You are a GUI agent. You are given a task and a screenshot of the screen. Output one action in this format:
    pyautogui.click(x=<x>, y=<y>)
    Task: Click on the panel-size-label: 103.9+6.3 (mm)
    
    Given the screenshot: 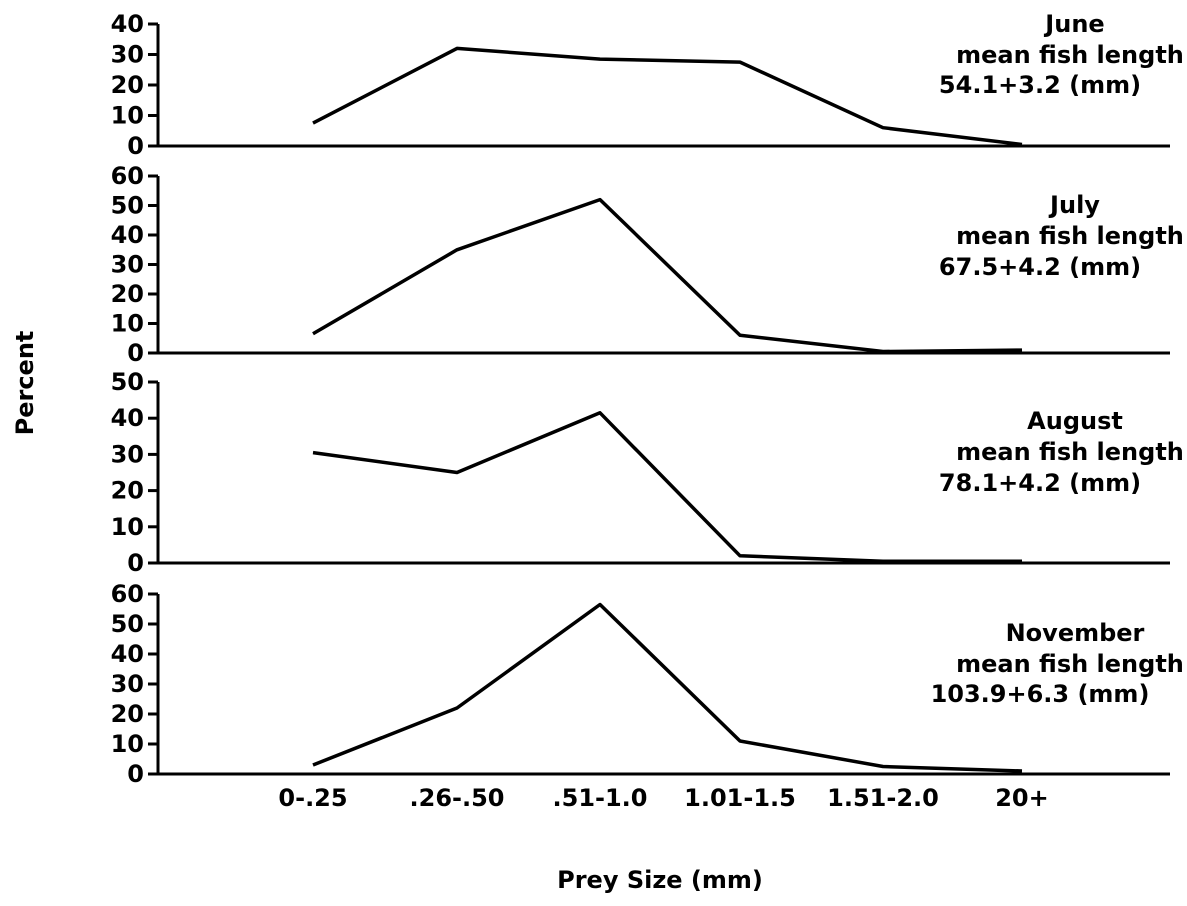 What is the action you would take?
    pyautogui.click(x=1040, y=694)
    